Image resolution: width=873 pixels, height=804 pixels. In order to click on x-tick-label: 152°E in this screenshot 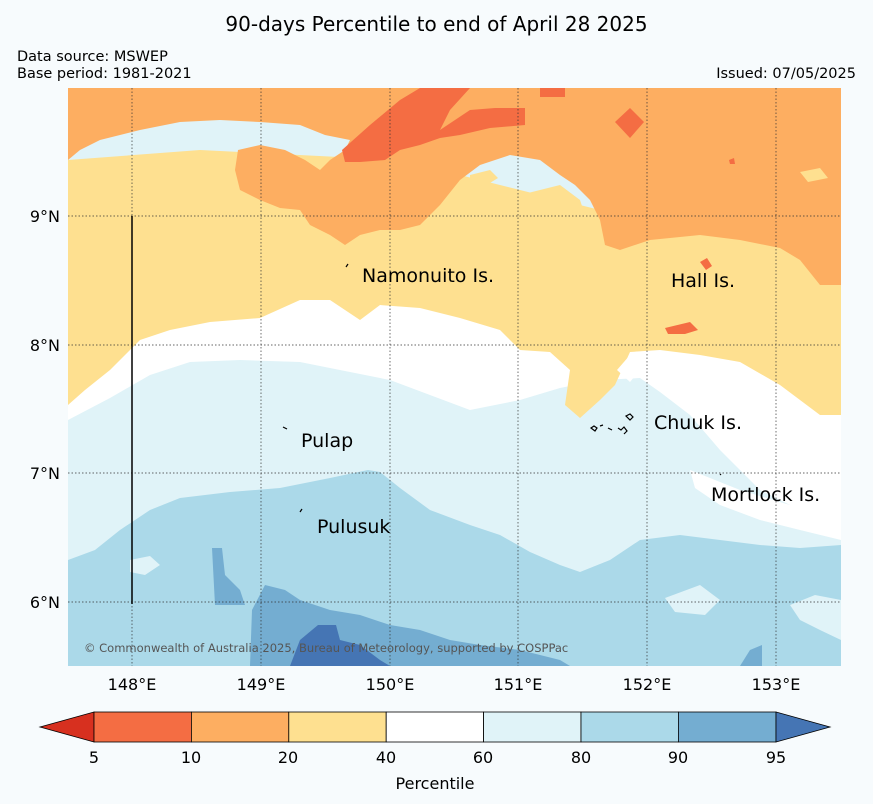, I will do `click(647, 684)`.